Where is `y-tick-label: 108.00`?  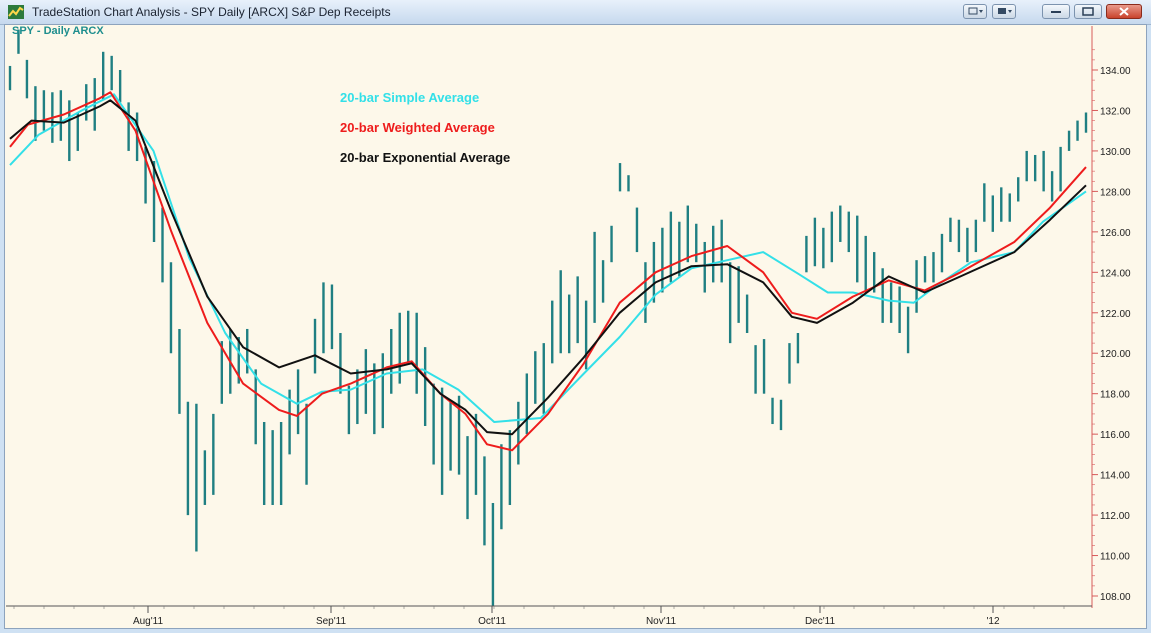 y-tick-label: 108.00 is located at coordinates (1115, 597).